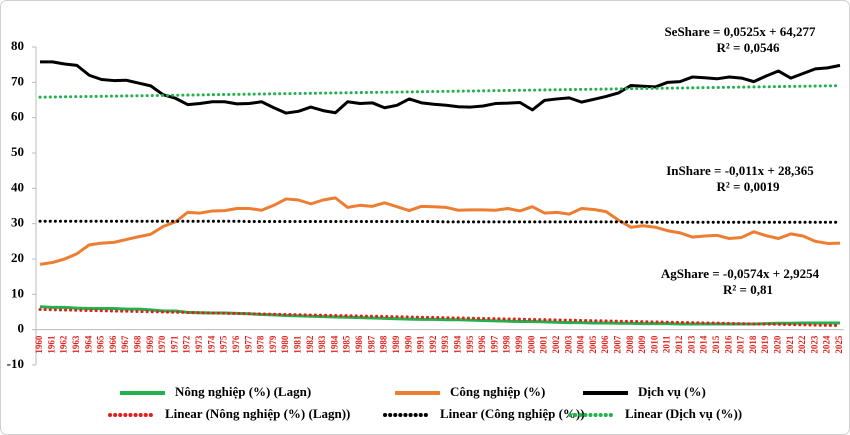  I want to click on x-tick-label: 2024, so click(827, 344).